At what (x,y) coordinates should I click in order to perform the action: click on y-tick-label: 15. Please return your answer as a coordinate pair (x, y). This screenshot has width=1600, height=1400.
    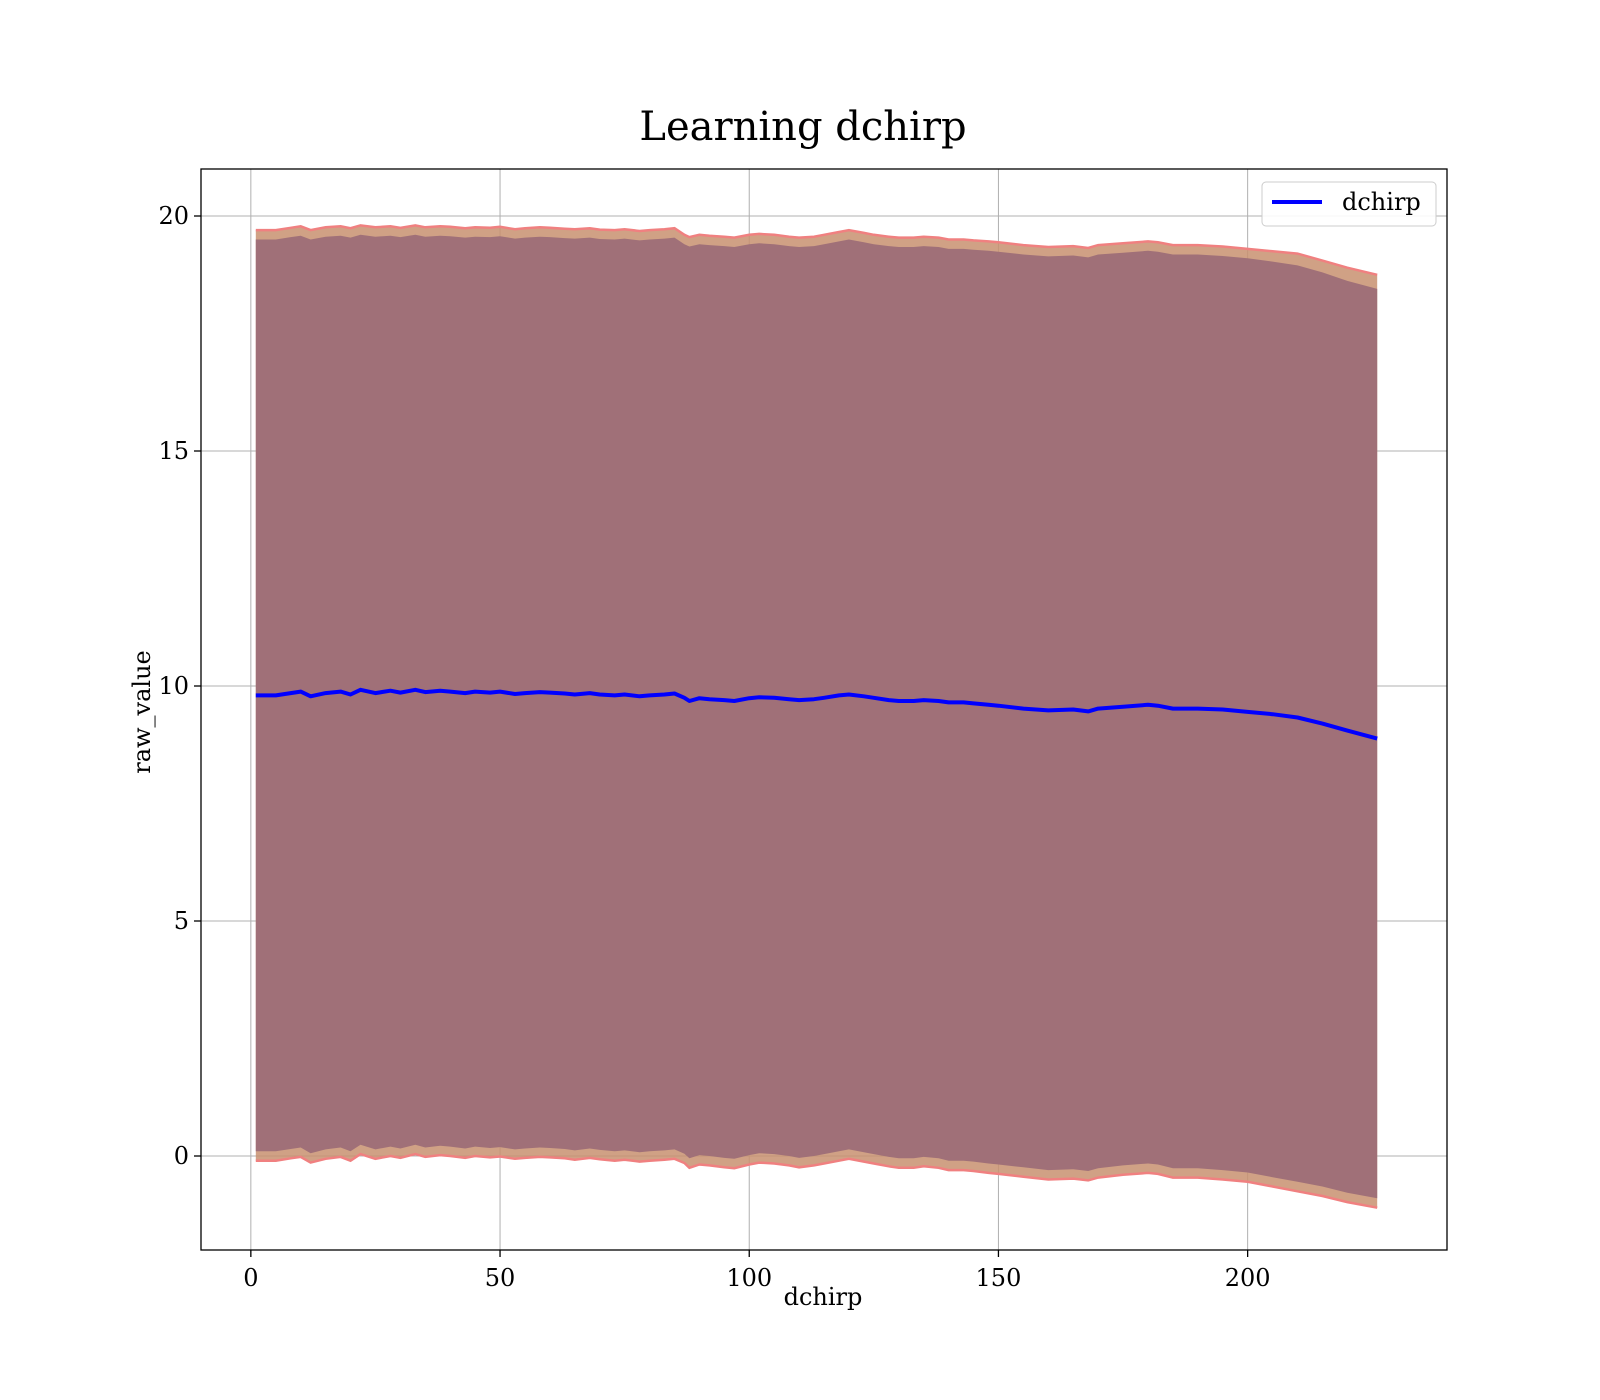
    Looking at the image, I should click on (173, 451).